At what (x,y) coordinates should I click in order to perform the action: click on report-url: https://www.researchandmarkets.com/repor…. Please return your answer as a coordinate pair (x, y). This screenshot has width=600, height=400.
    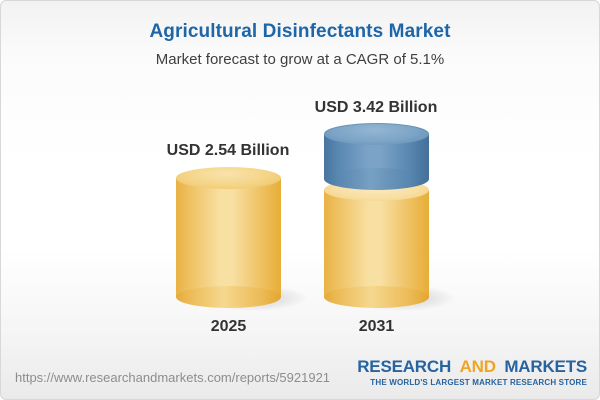
    Looking at the image, I should click on (173, 377).